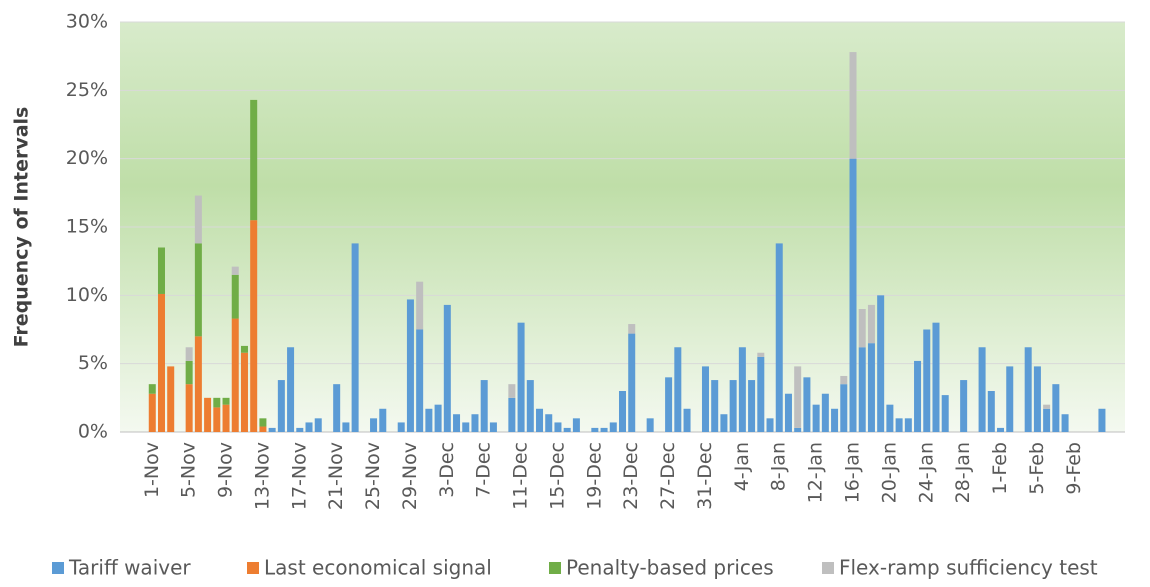 This screenshot has height=587, width=1150. What do you see at coordinates (670, 568) in the screenshot?
I see `legend-label: Penalty-based prices` at bounding box center [670, 568].